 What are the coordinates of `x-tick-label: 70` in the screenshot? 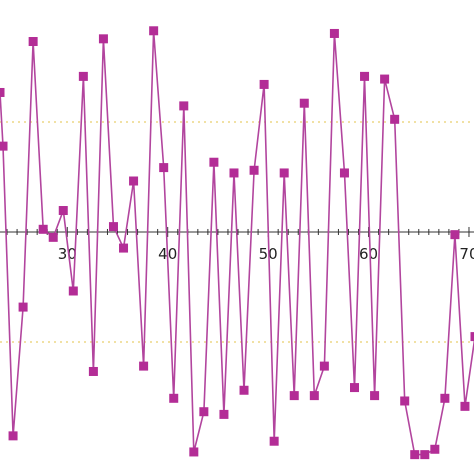 It's located at (466, 254).